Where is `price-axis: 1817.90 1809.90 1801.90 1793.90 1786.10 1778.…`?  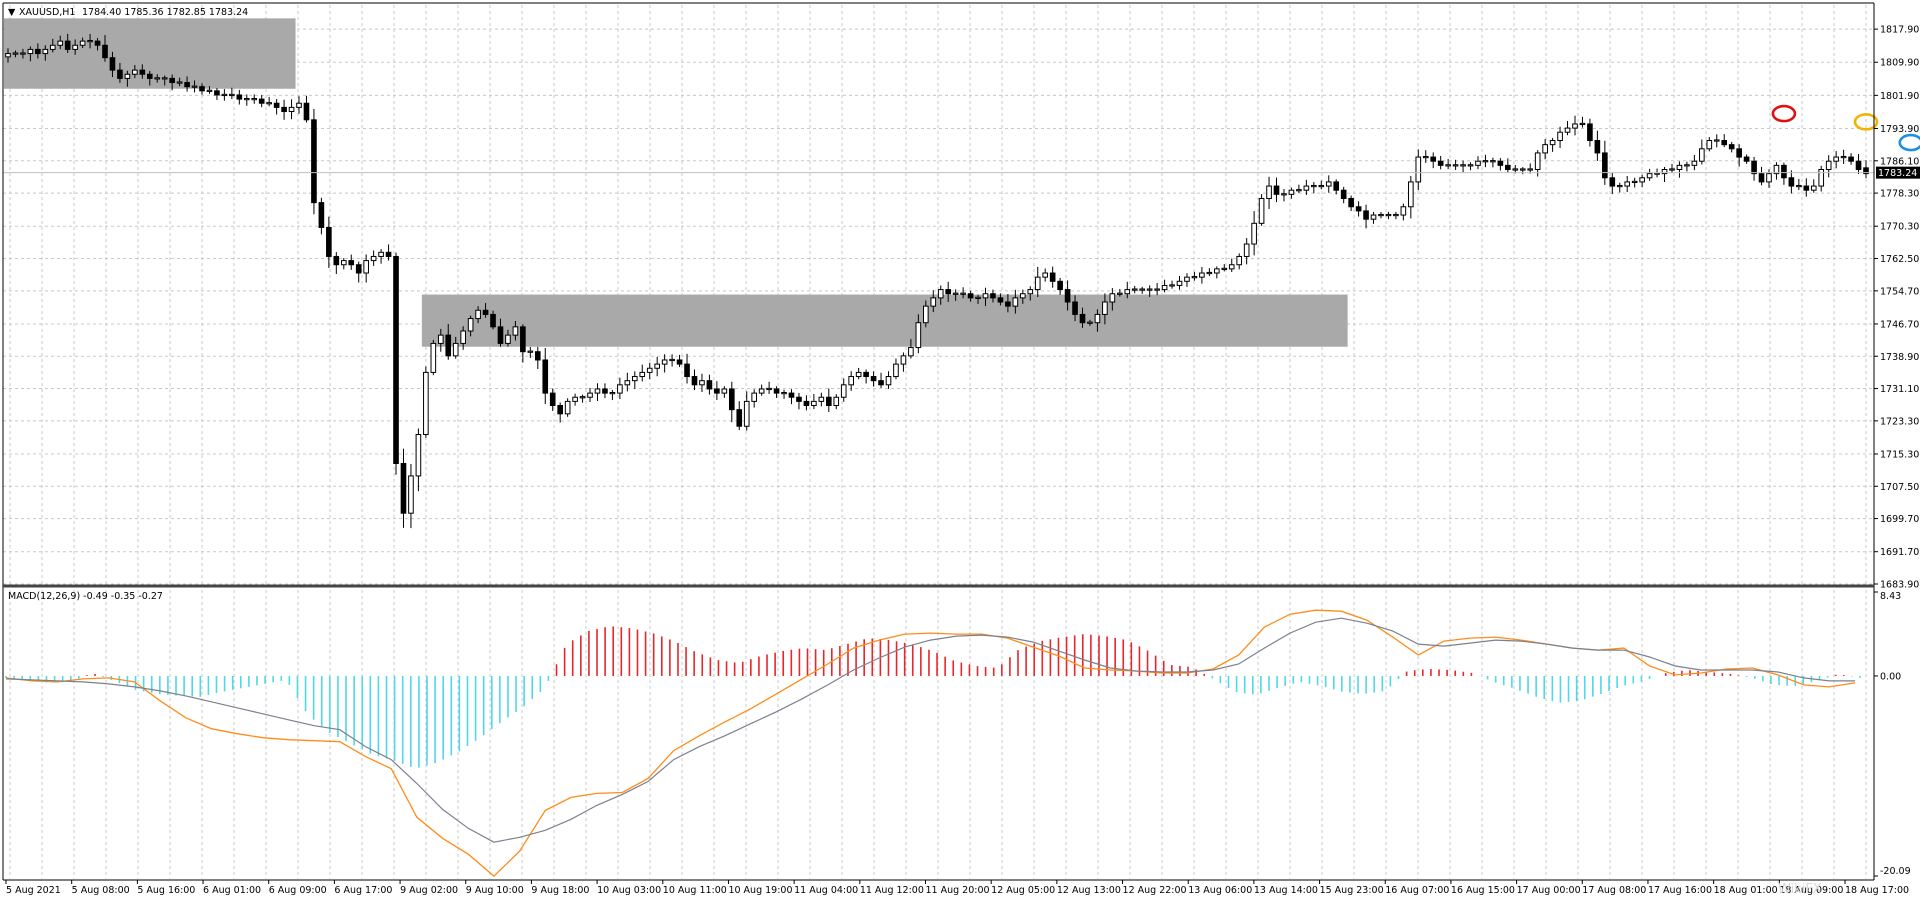 price-axis: 1817.90 1809.90 1801.90 1793.90 1786.10 1778.… is located at coordinates (1896, 308).